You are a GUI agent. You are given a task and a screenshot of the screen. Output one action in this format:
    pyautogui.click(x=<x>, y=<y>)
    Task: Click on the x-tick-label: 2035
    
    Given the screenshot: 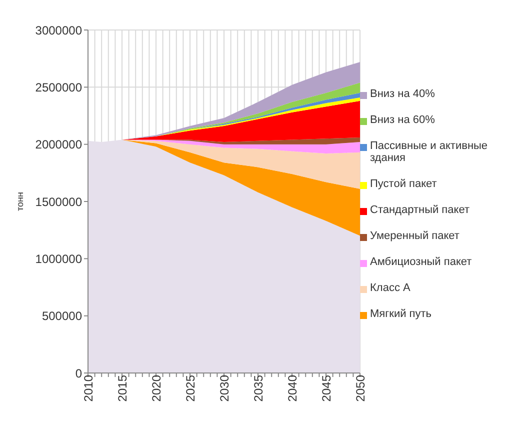 What is the action you would take?
    pyautogui.click(x=259, y=388)
    